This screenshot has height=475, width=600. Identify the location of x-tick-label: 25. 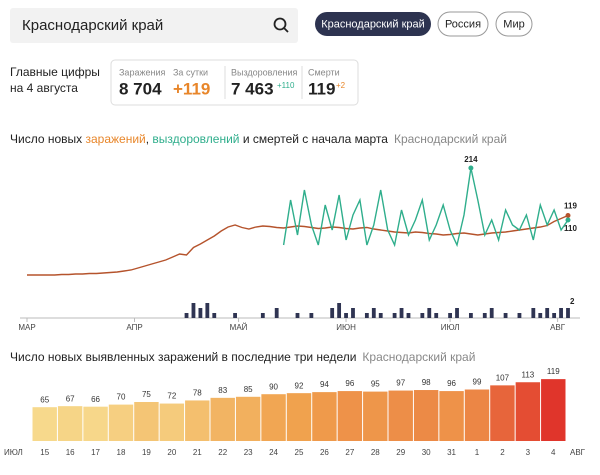
(299, 452).